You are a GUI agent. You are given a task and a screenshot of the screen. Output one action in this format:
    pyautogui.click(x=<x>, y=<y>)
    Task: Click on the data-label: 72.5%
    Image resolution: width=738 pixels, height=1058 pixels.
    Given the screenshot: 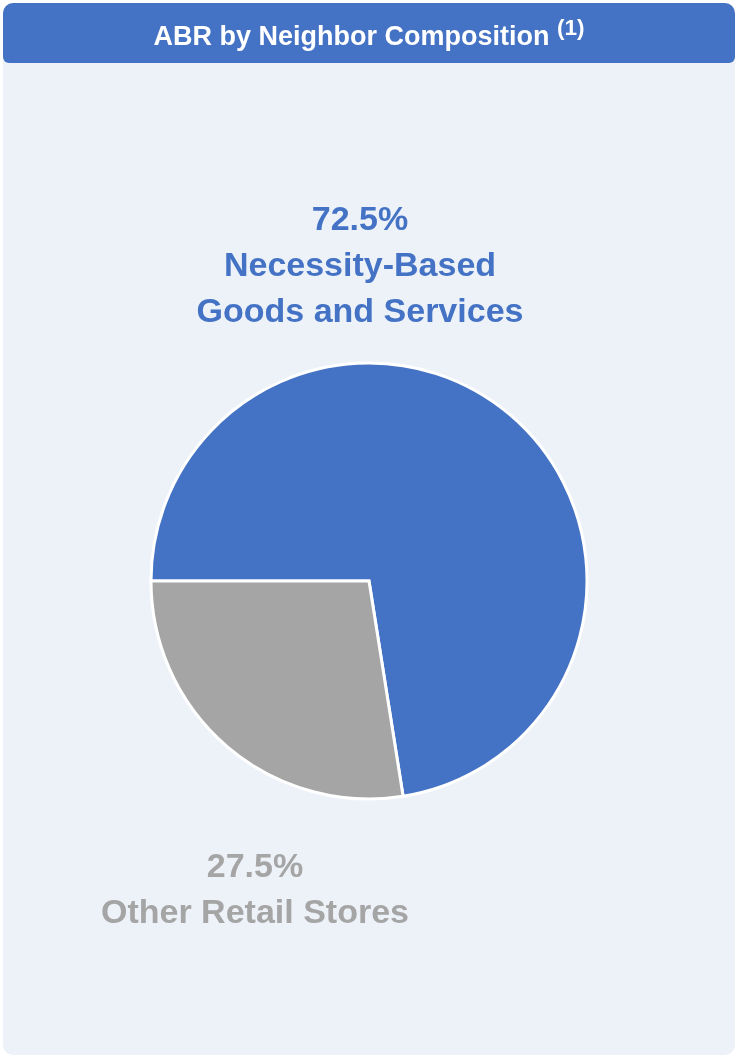 What is the action you would take?
    pyautogui.click(x=360, y=218)
    